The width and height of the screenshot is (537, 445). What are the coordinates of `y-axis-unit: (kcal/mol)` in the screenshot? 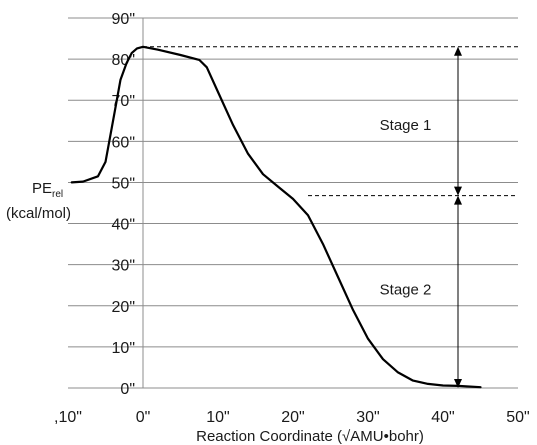 It's located at (38, 213).